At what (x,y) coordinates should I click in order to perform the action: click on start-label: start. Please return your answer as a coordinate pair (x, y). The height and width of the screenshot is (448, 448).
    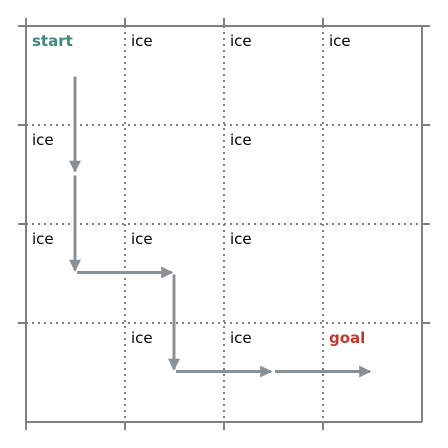
    Looking at the image, I should click on (52, 41).